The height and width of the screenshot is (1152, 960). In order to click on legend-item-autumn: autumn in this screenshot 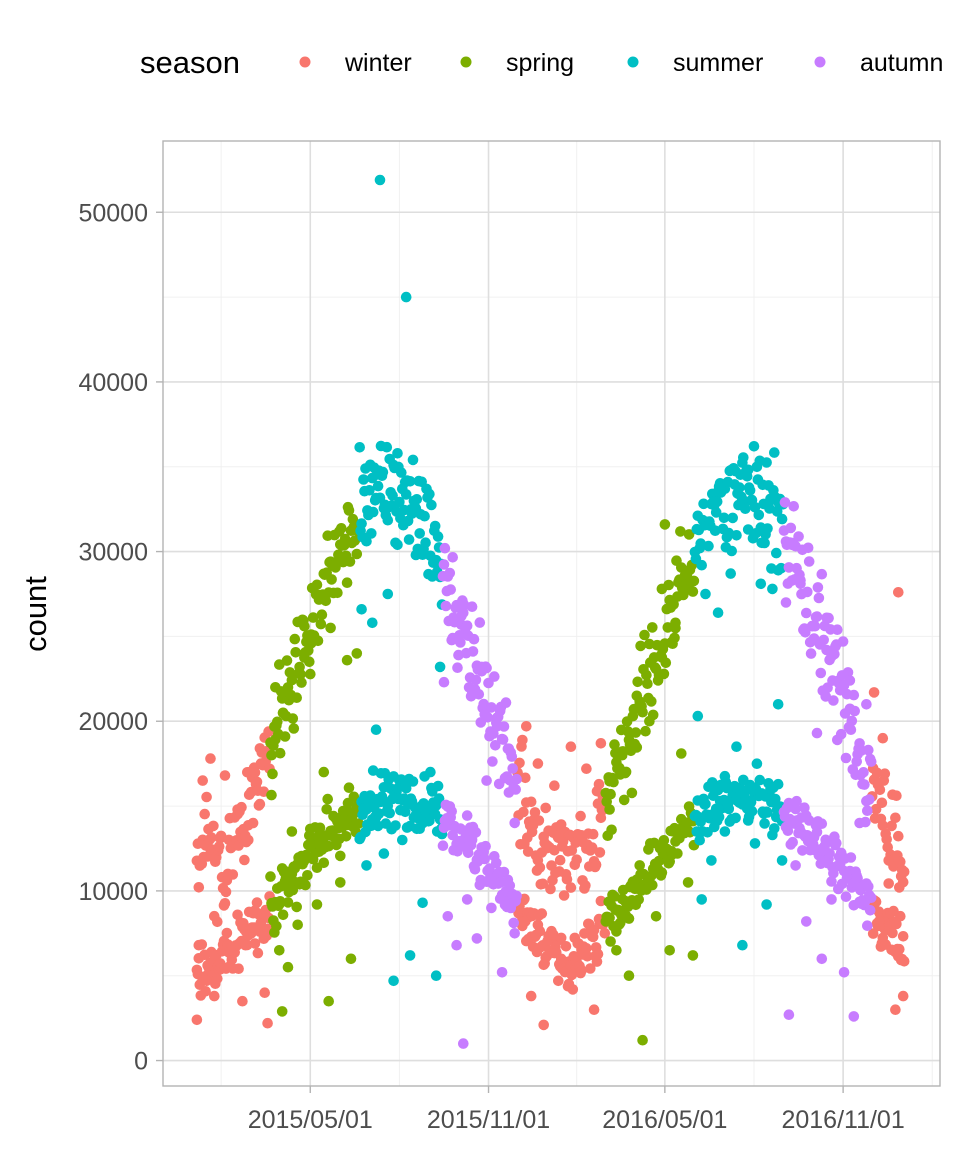, I will do `click(878, 63)`.